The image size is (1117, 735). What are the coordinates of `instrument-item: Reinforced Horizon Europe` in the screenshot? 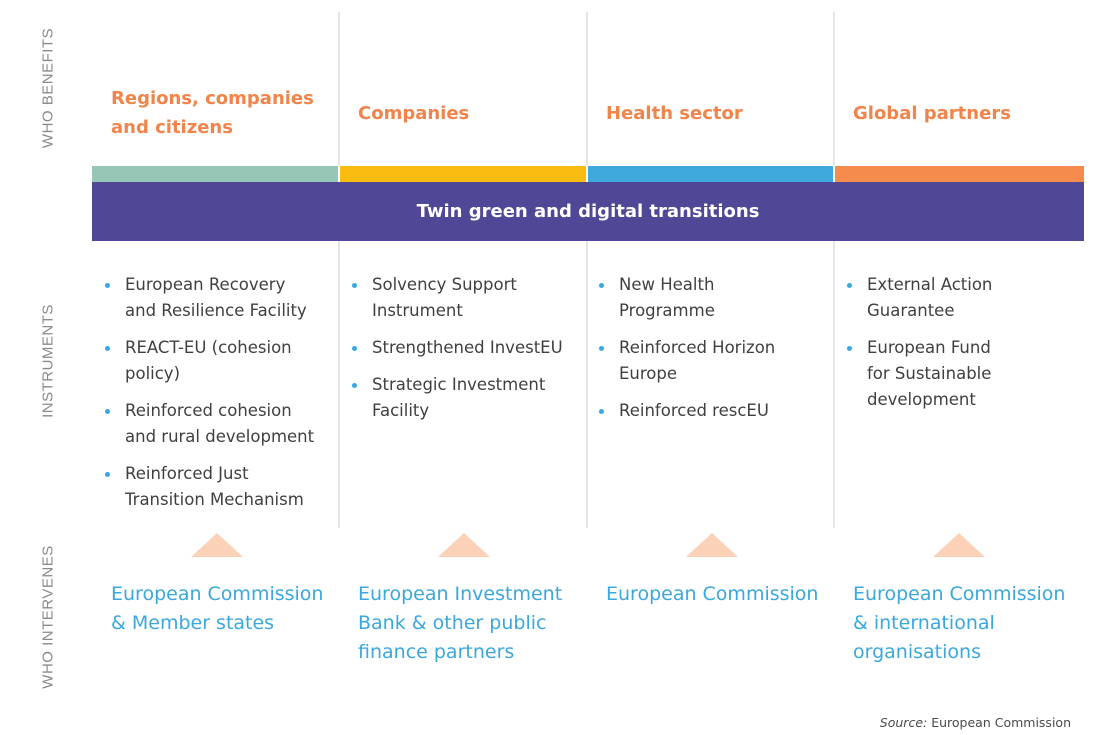 It's located at (715, 361).